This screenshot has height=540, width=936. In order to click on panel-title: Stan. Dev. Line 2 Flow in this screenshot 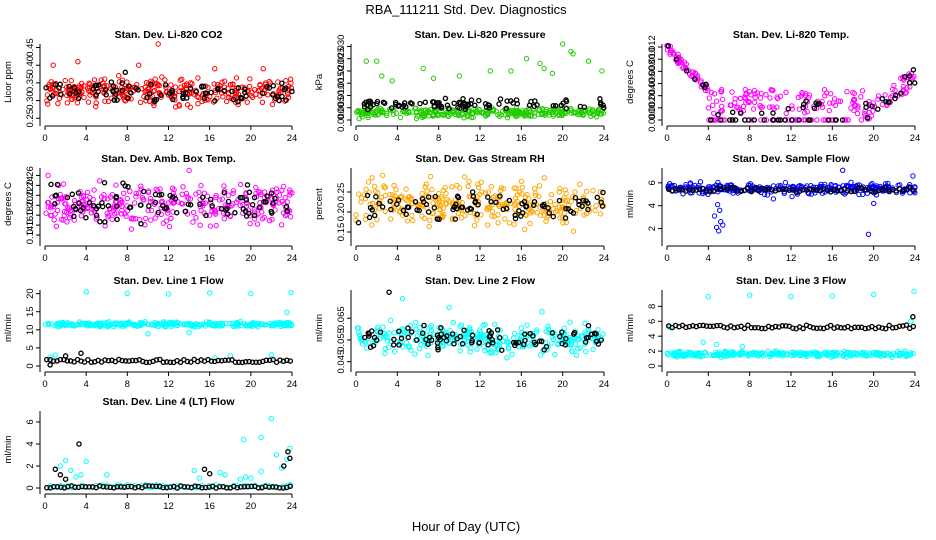, I will do `click(480, 281)`.